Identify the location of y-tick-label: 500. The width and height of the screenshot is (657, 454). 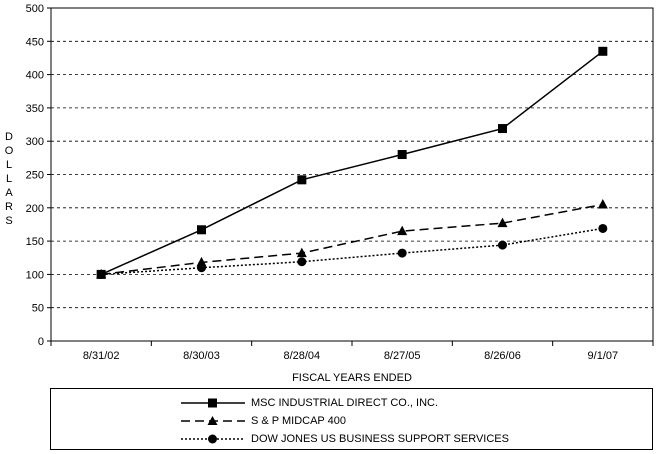
(35, 9).